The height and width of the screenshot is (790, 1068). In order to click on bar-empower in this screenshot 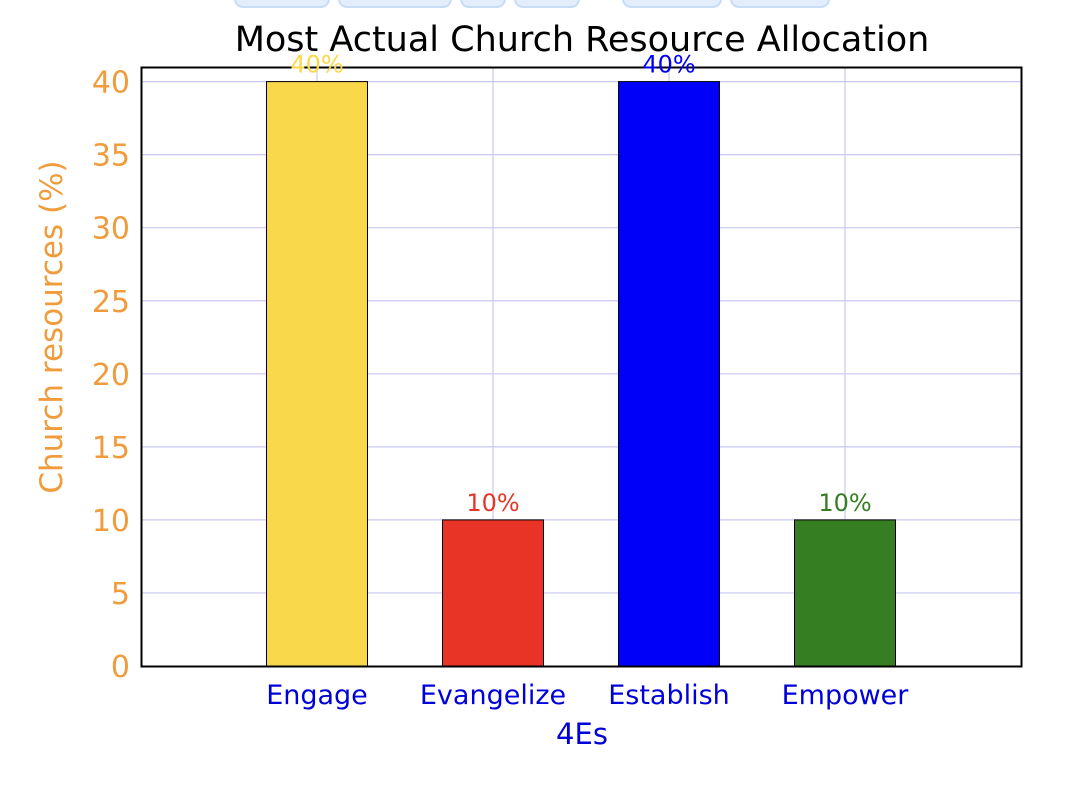, I will do `click(845, 593)`.